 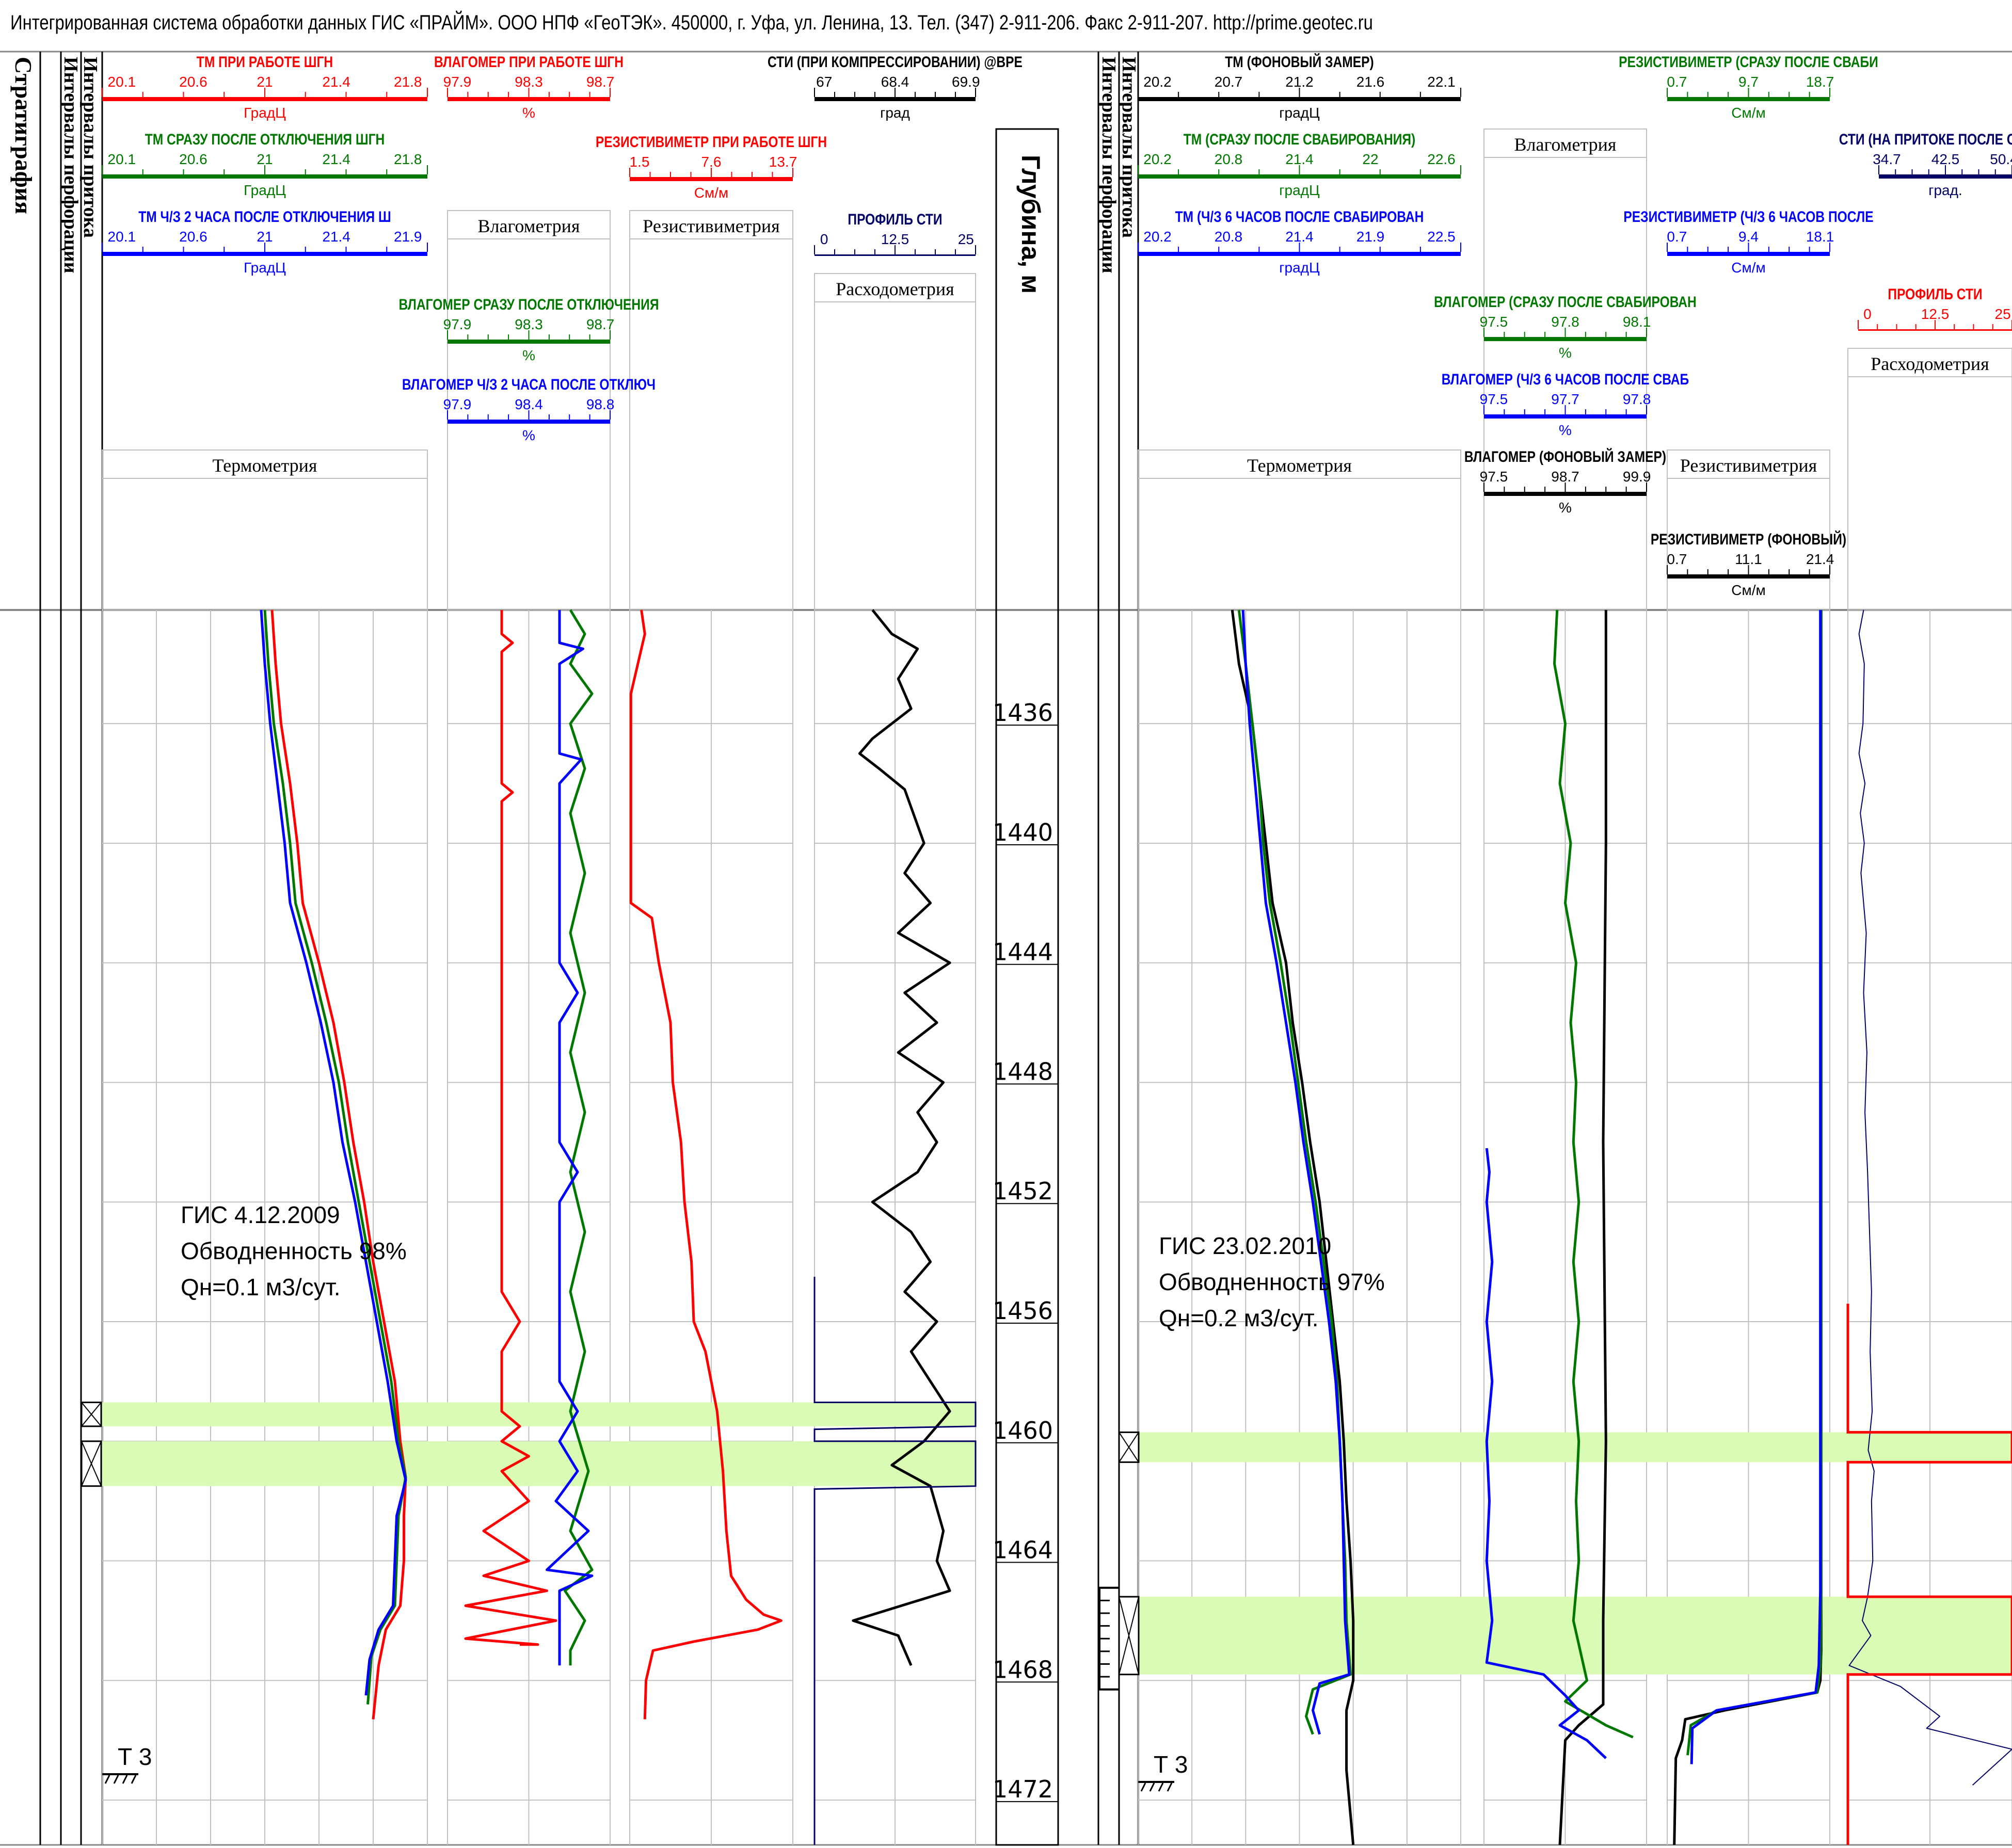 What do you see at coordinates (265, 190) in the screenshot?
I see `scale-unit: ГрадЦ` at bounding box center [265, 190].